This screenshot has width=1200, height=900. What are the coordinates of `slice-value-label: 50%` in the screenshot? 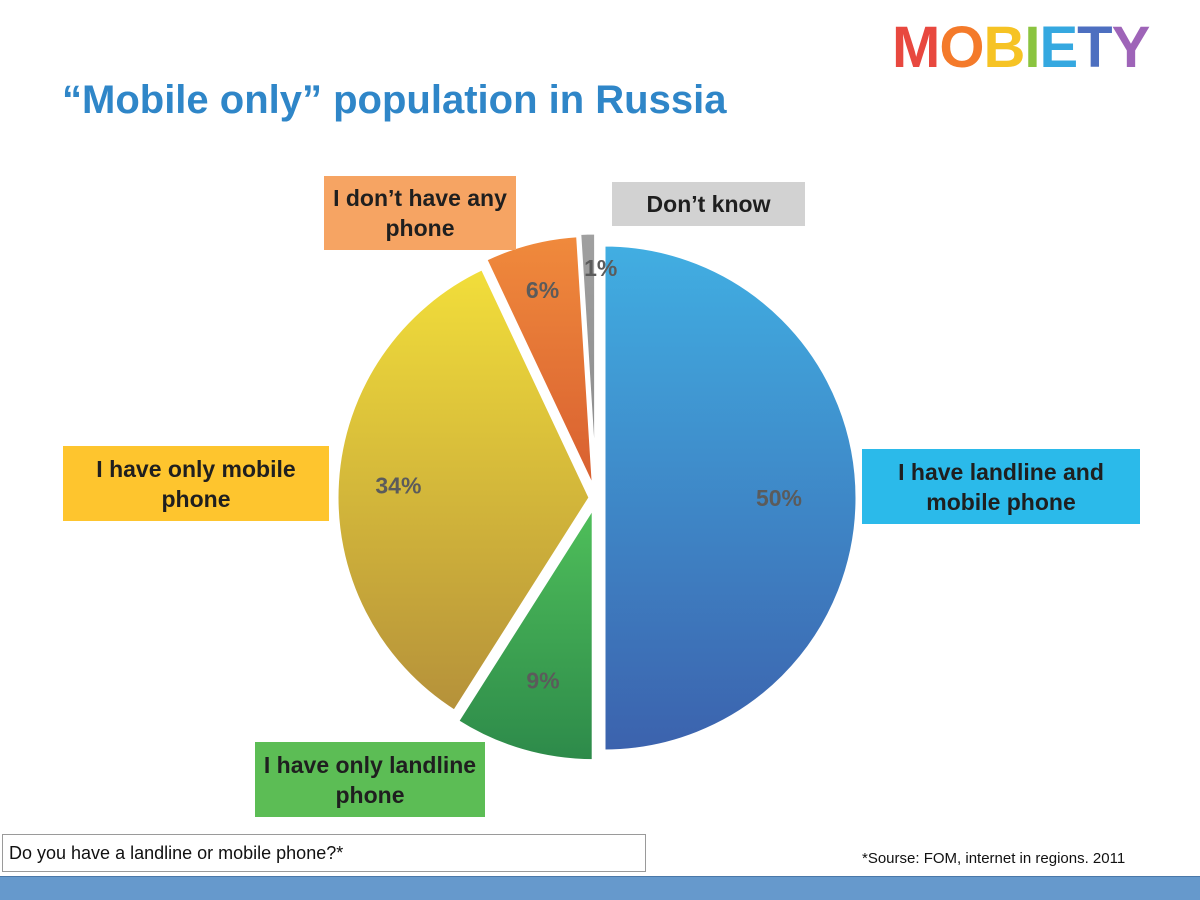 It's located at (779, 498).